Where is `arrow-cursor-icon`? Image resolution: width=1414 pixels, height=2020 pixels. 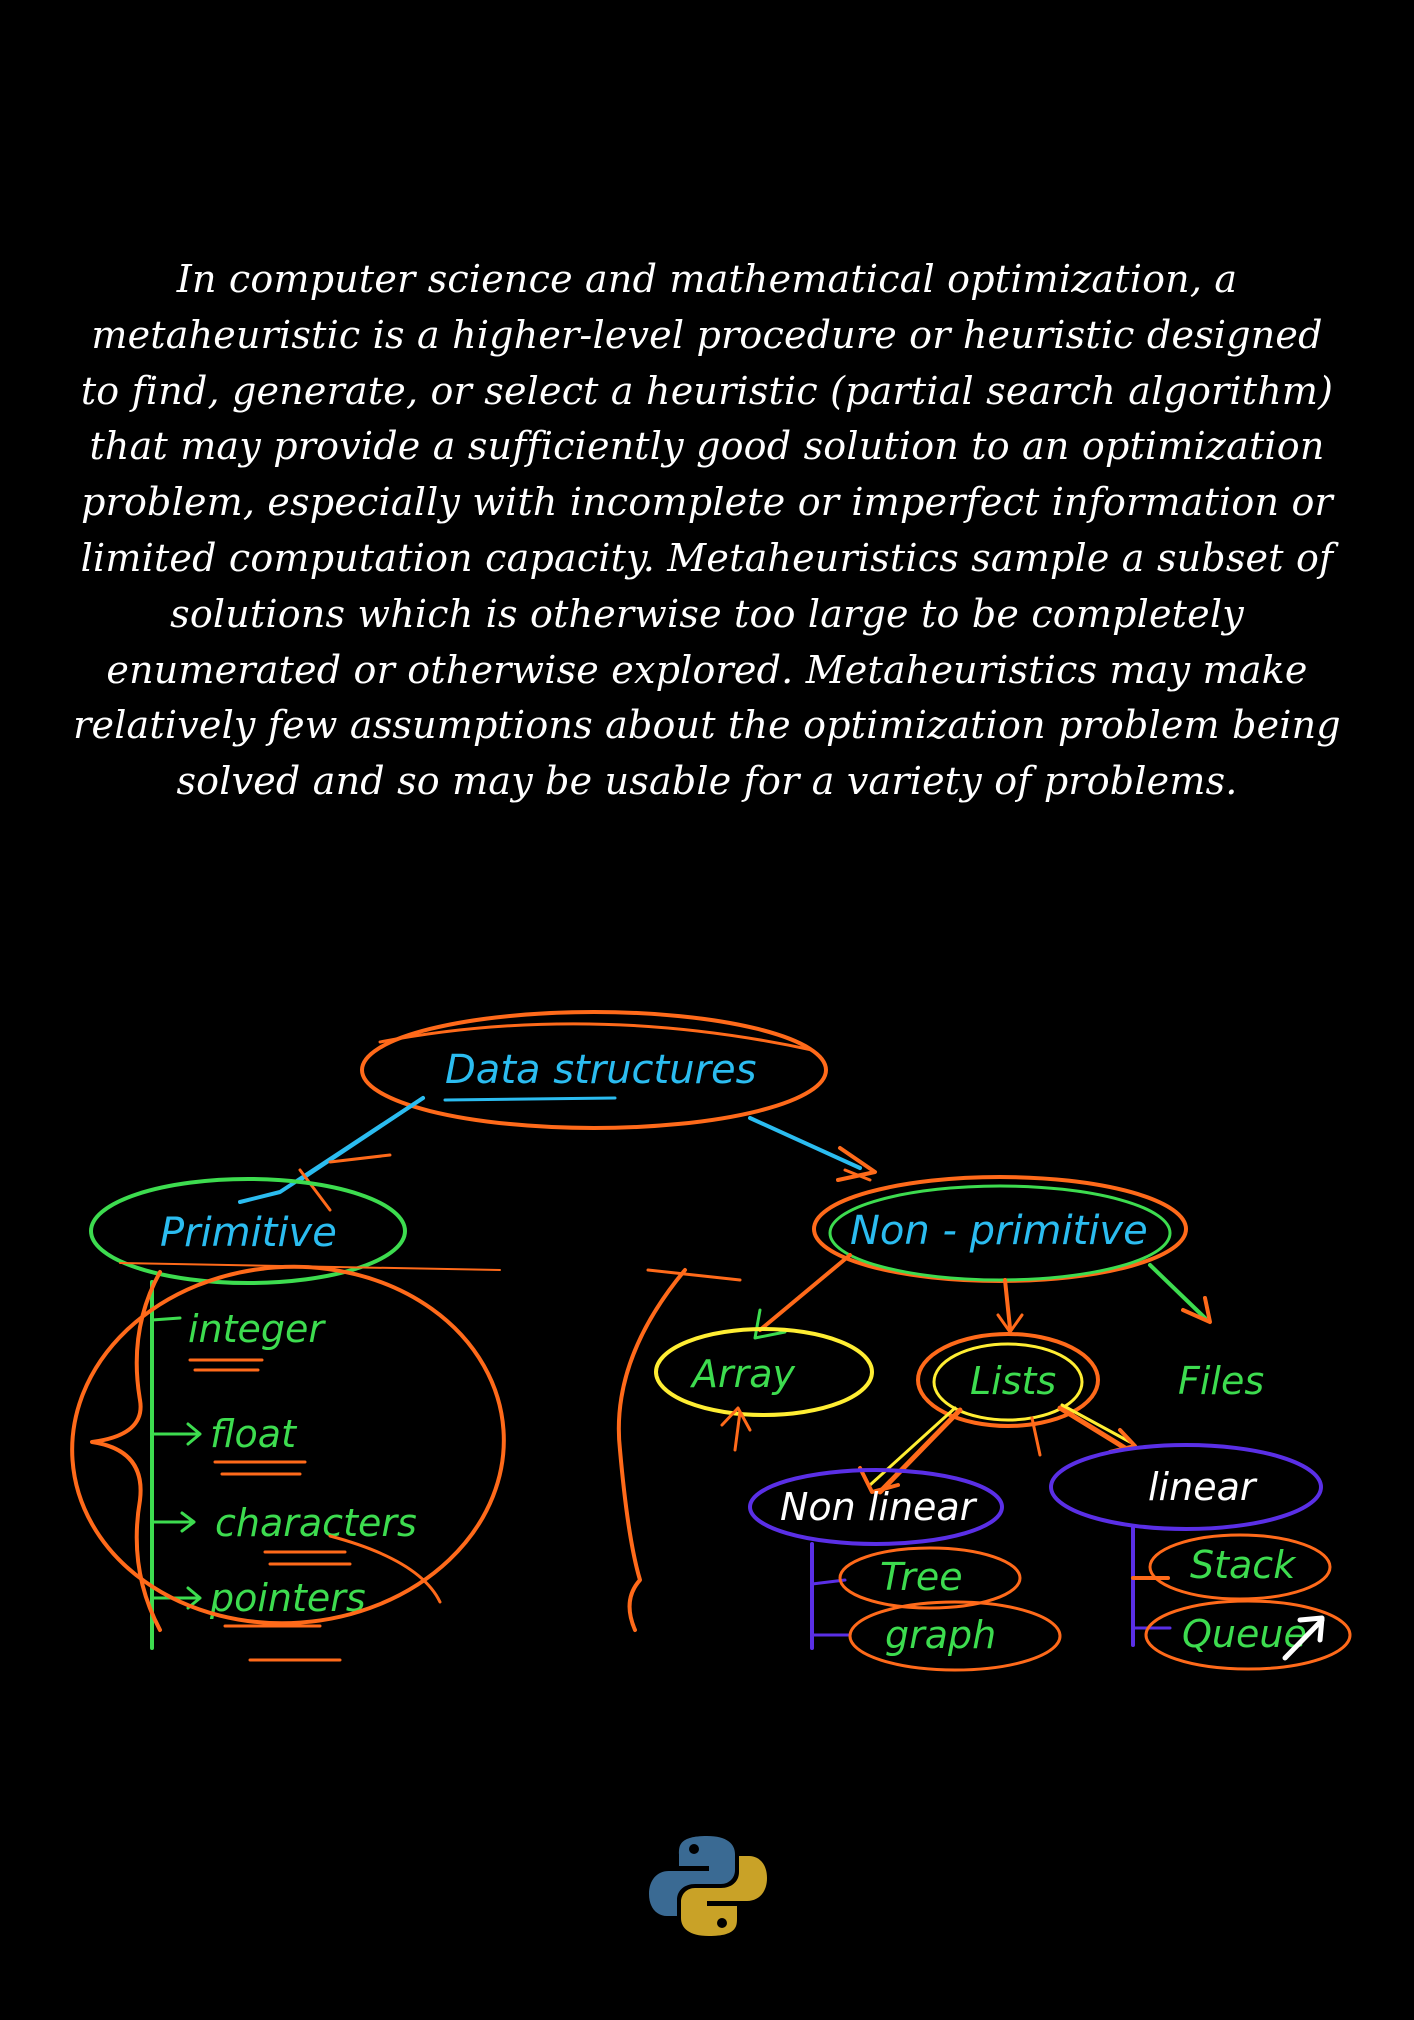
arrow-cursor-icon is located at coordinates (1303, 1638).